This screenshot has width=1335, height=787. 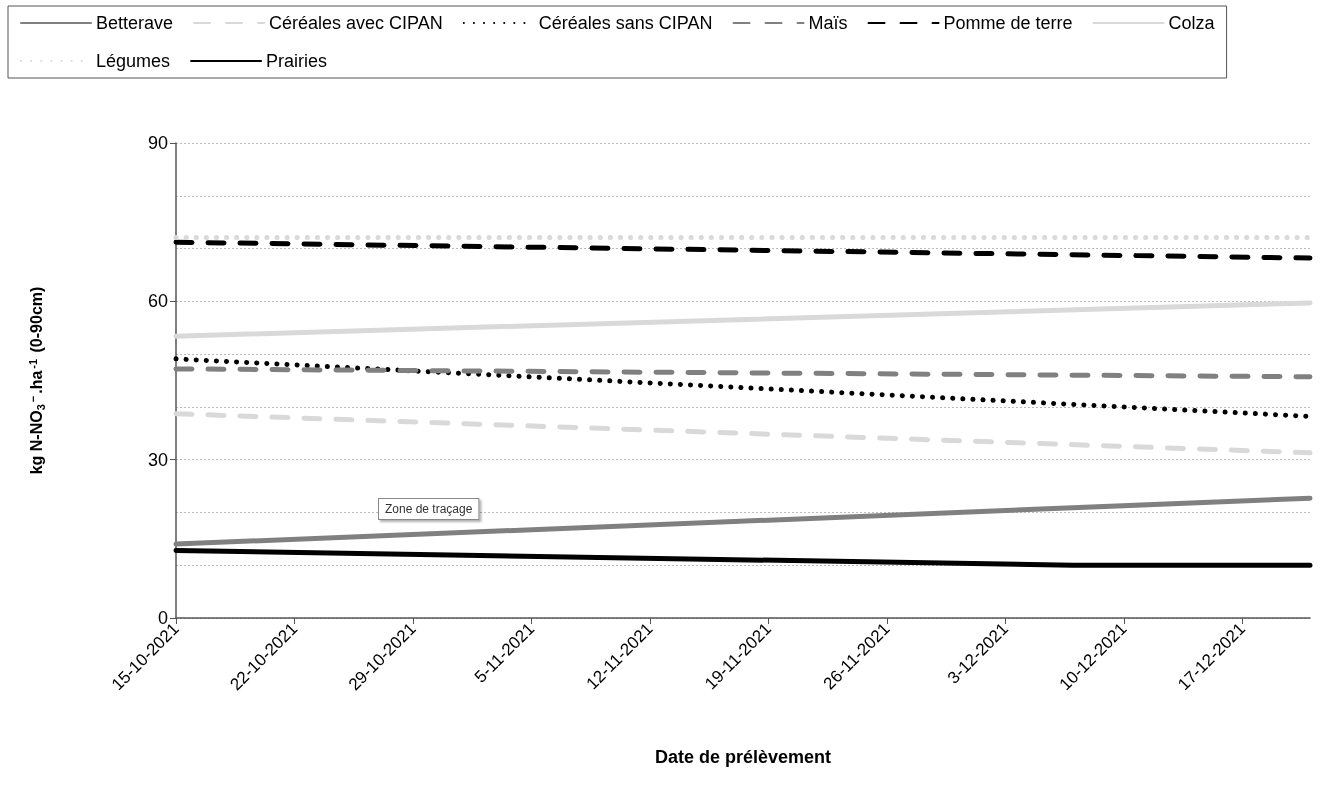 What do you see at coordinates (157, 143) in the screenshot?
I see `y-tick-label: 90` at bounding box center [157, 143].